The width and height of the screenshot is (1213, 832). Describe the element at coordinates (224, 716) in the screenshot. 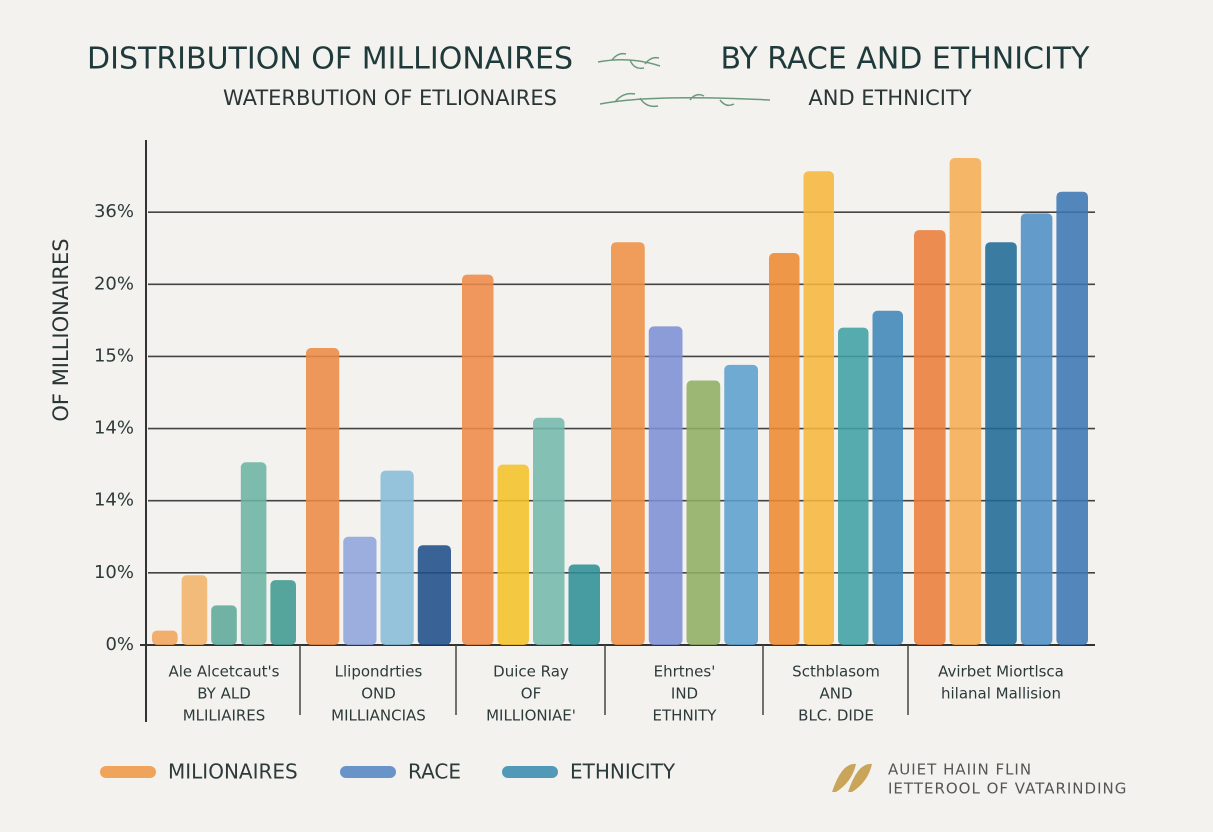

I see `x-tick-label: MLILIAIRES` at that location.